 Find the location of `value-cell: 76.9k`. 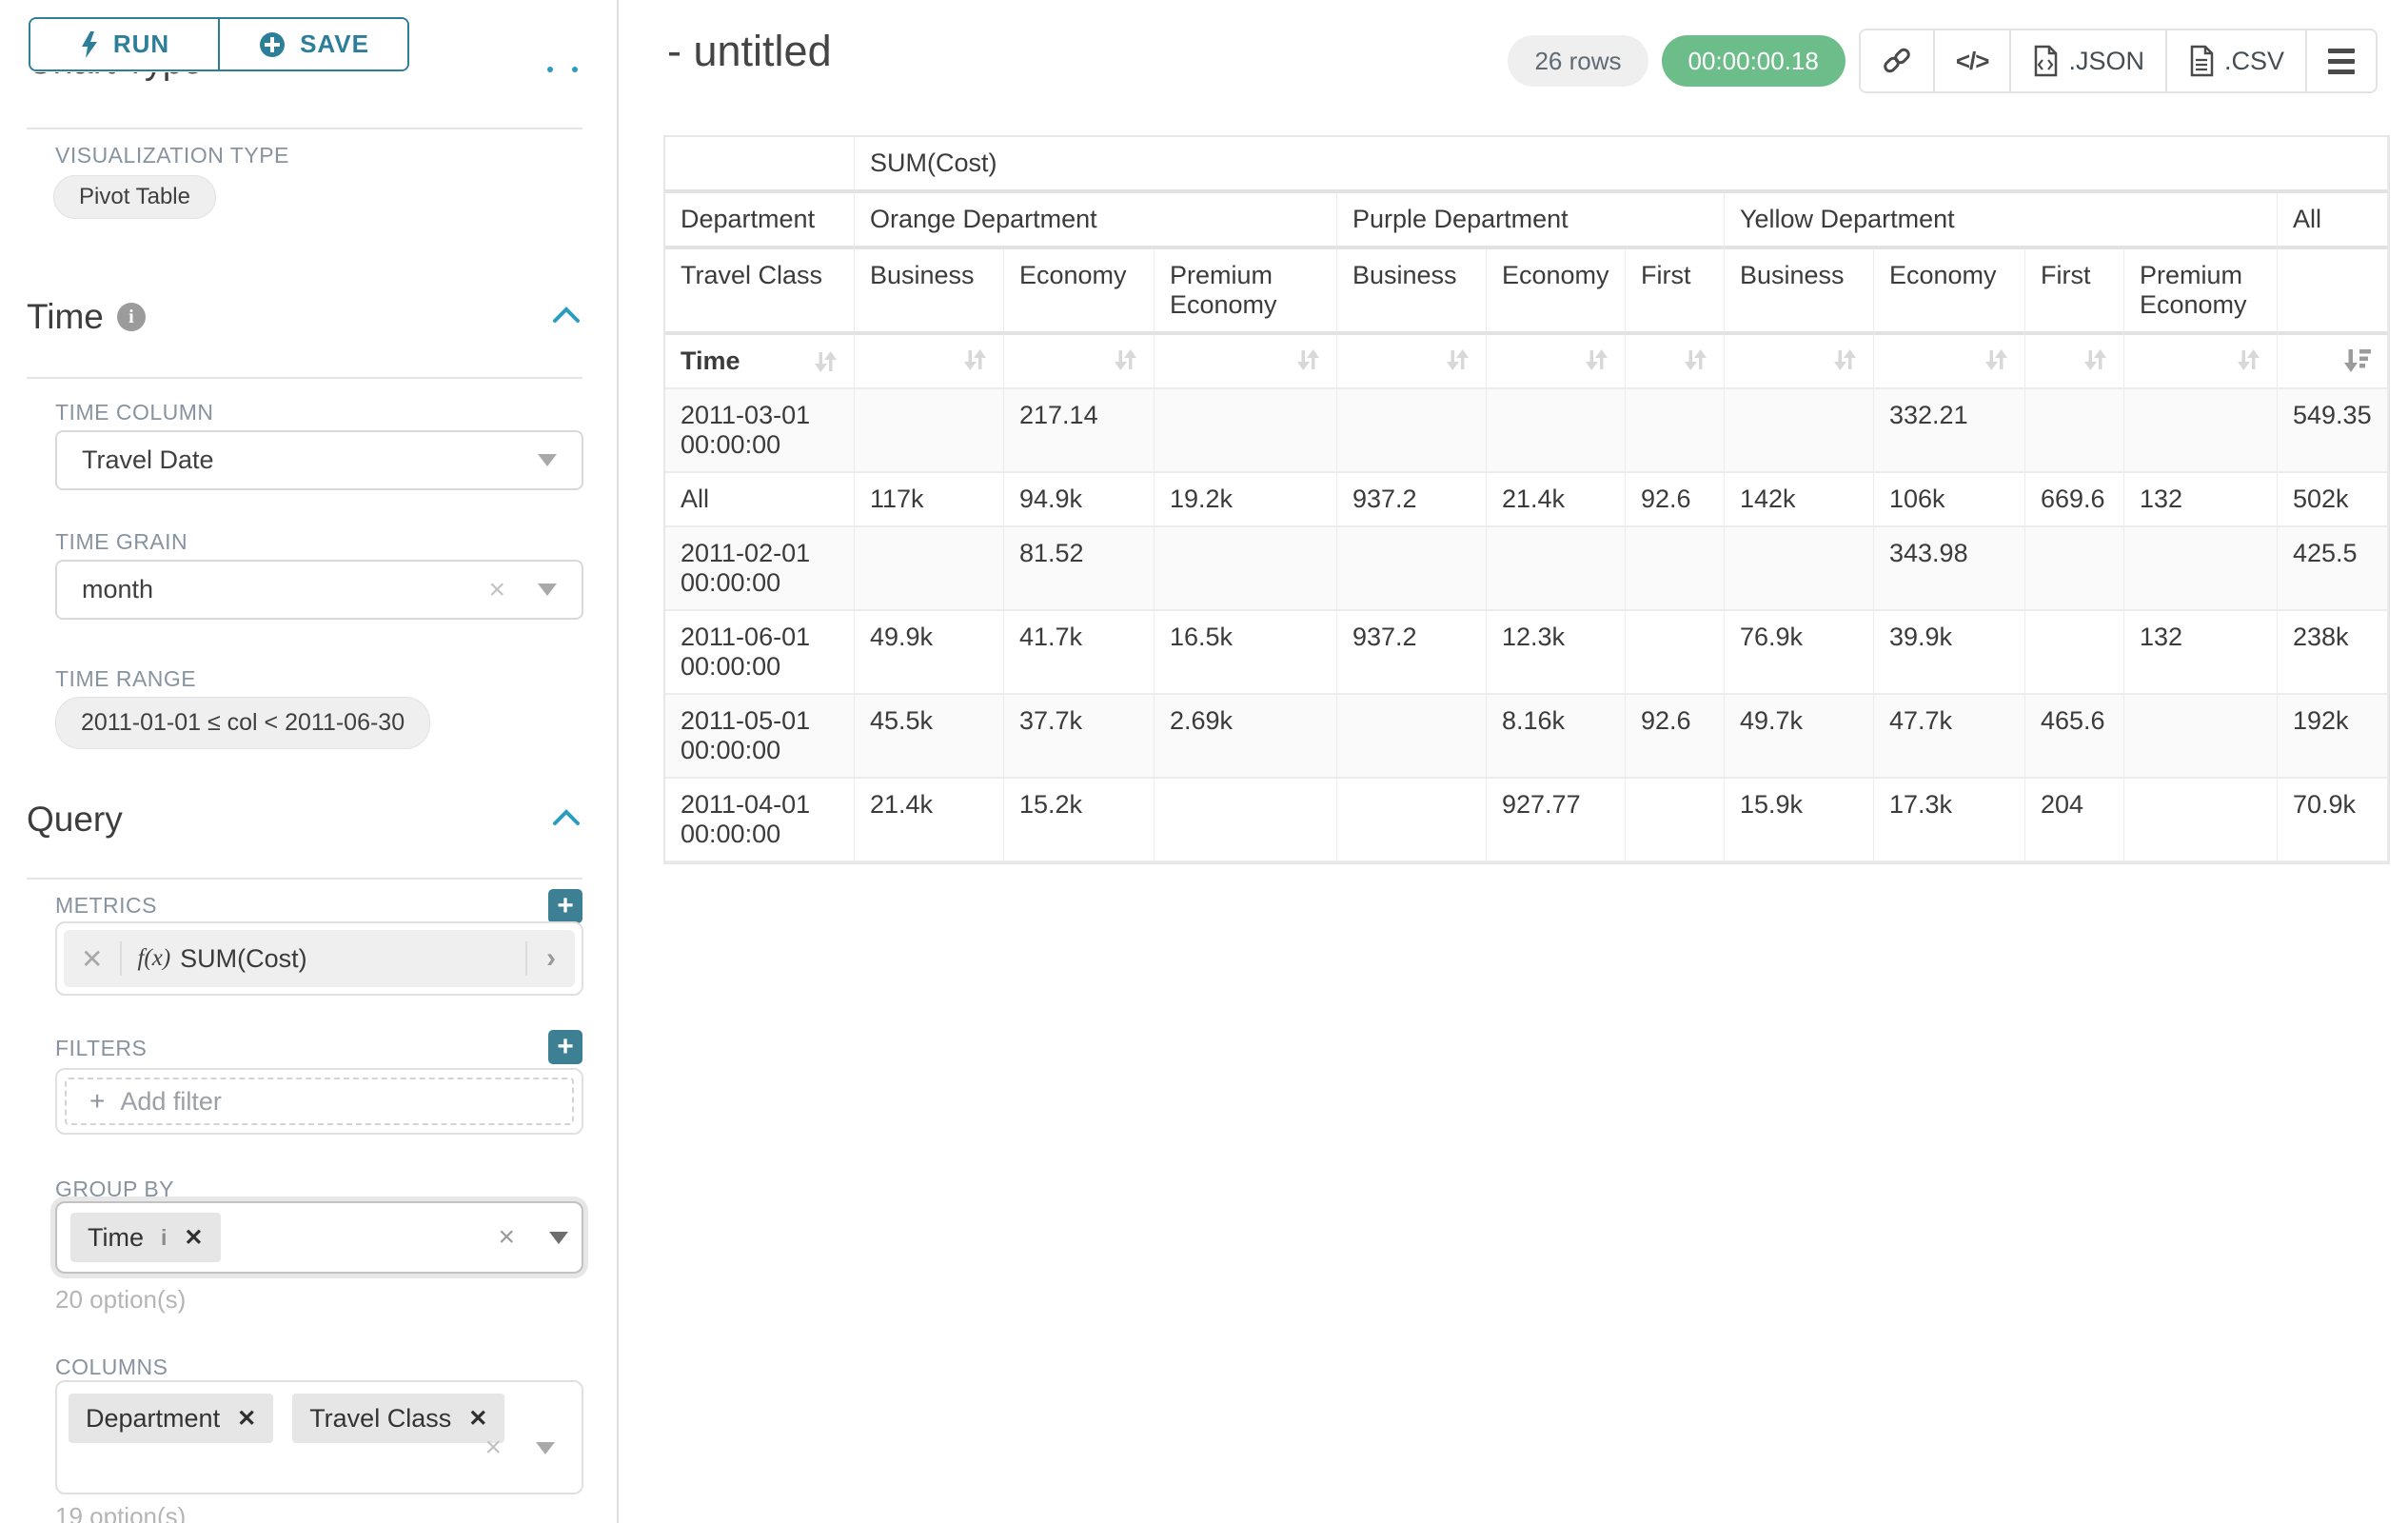

value-cell: 76.9k is located at coordinates (1799, 653).